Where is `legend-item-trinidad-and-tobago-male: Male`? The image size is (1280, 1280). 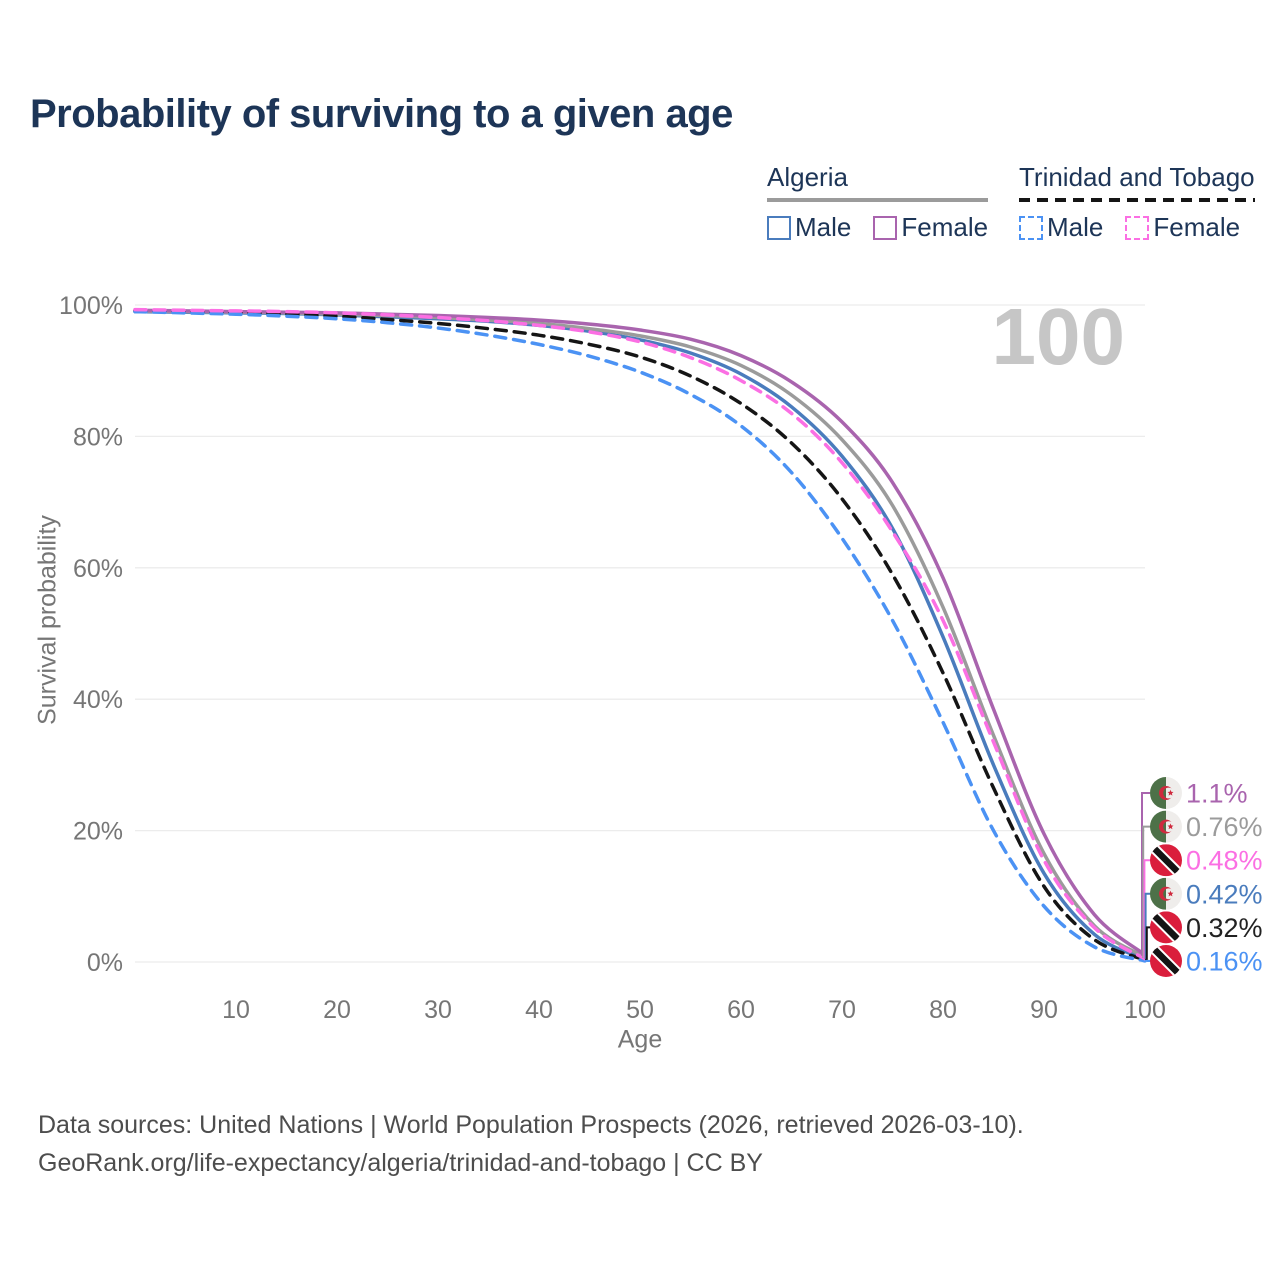 legend-item-trinidad-and-tobago-male: Male is located at coordinates (1061, 227).